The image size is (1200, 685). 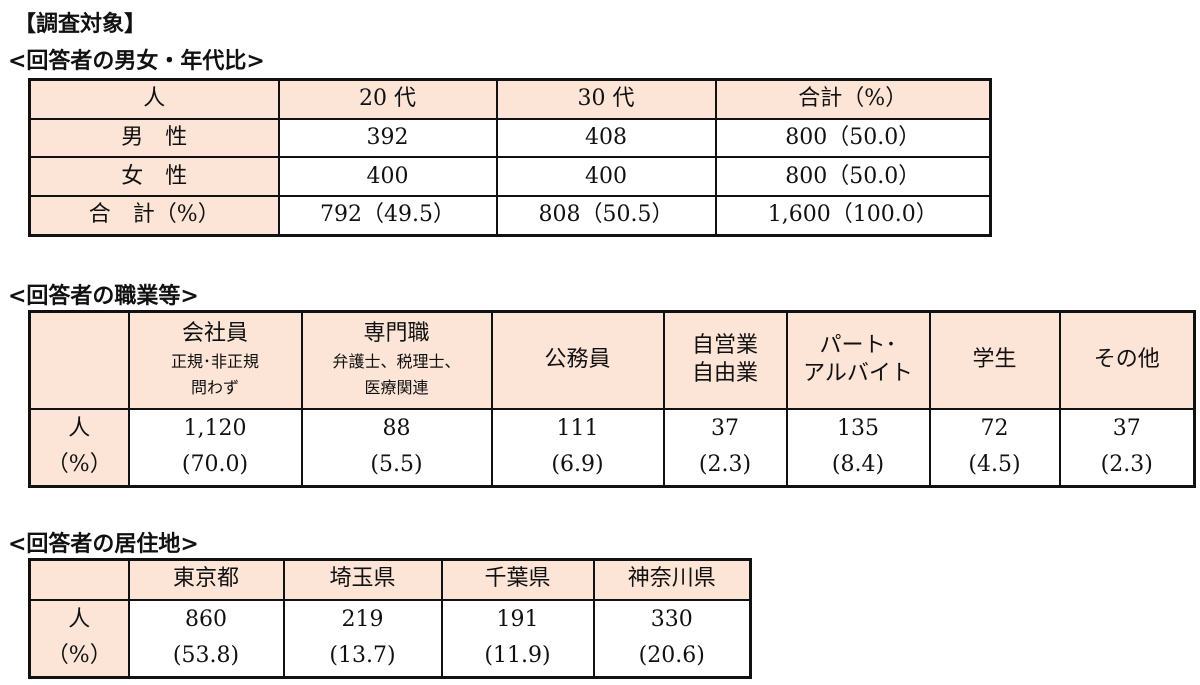 I want to click on occupation-name: パート･, so click(x=858, y=345).